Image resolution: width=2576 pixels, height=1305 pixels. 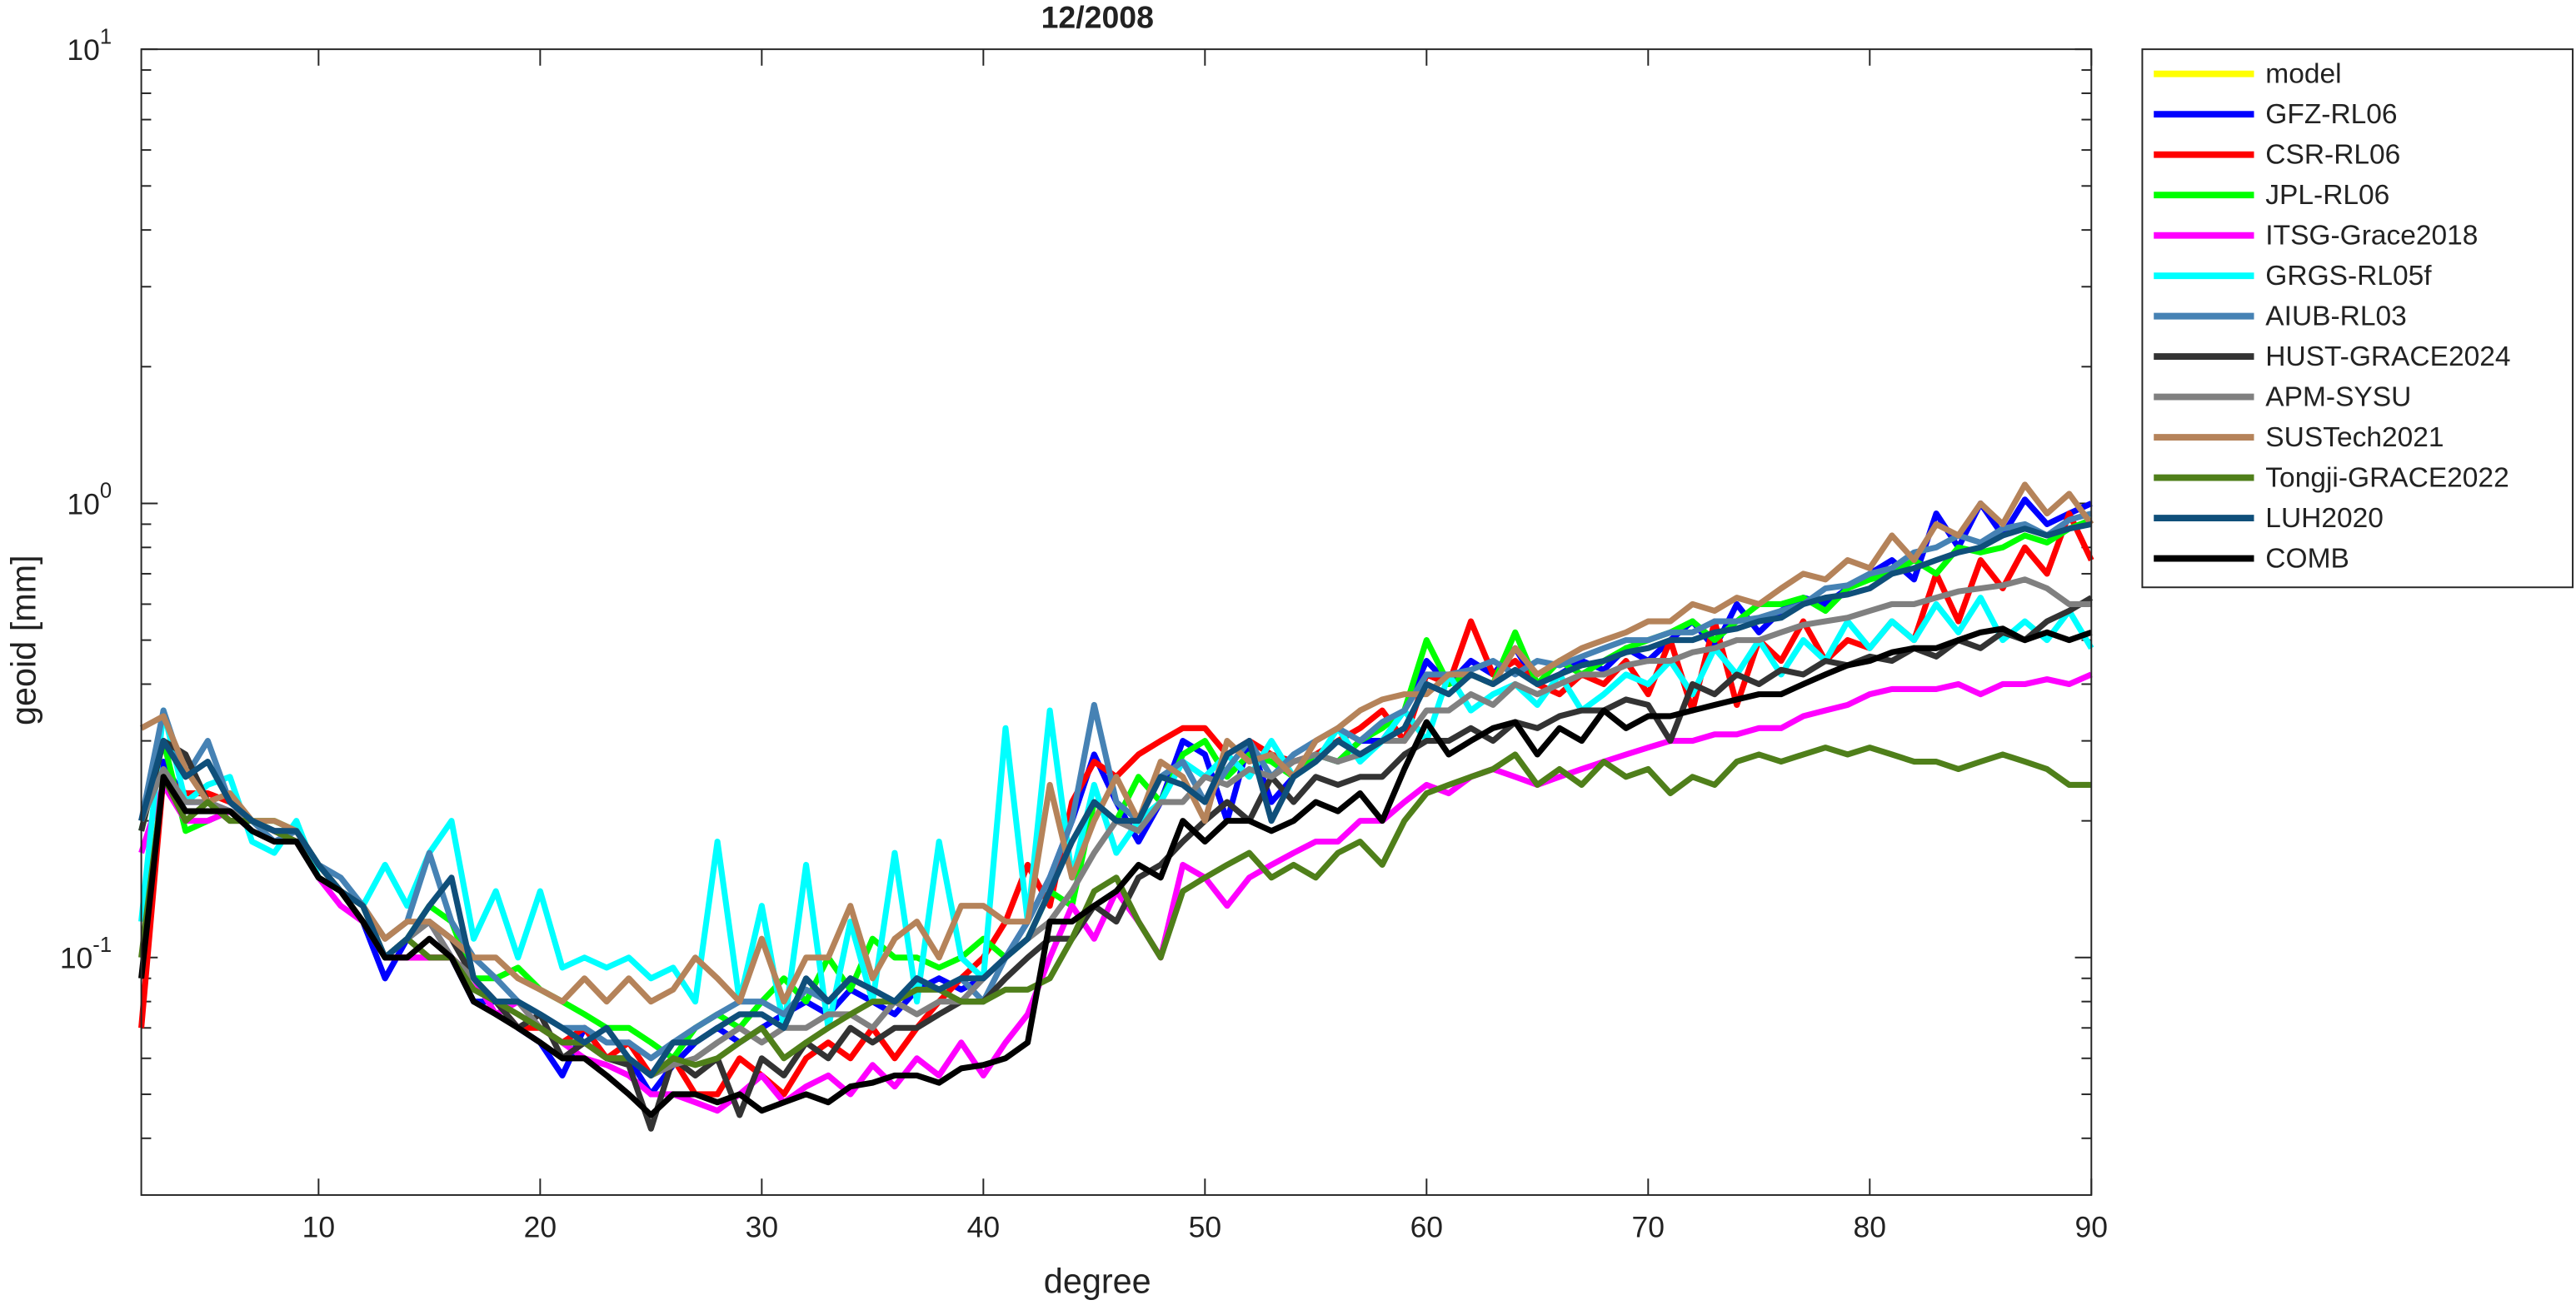 I want to click on y-tick-label: 10⁰, so click(x=89, y=500).